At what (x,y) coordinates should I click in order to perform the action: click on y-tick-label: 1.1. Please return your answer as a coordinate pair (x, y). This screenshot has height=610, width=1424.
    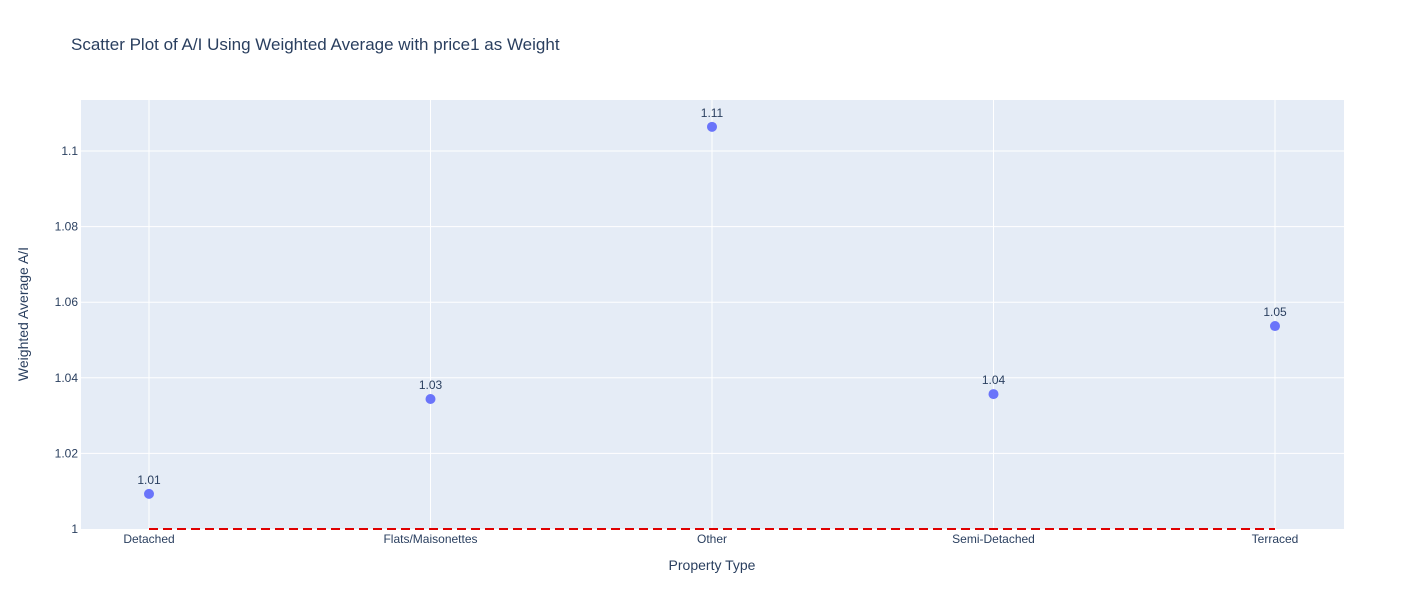
    Looking at the image, I should click on (69, 151).